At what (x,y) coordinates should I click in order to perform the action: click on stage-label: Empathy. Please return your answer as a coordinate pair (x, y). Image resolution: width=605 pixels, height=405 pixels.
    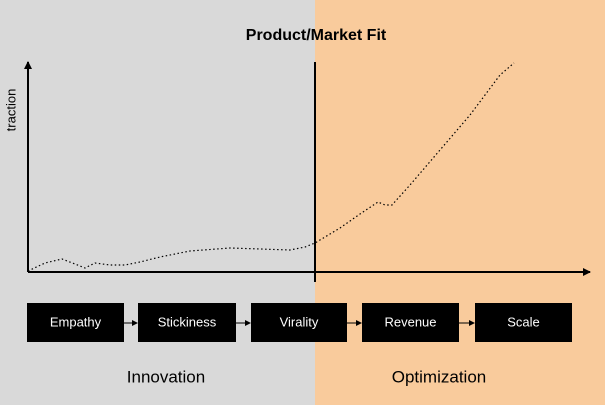
    Looking at the image, I should click on (76, 321).